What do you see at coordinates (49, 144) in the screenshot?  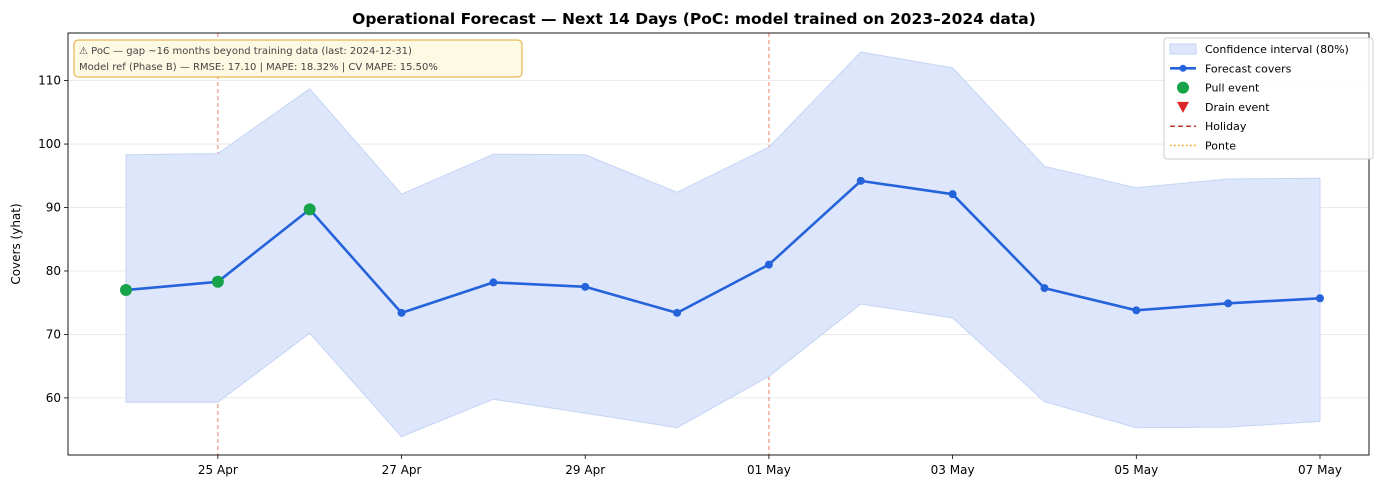 I see `y-tick-label: 100` at bounding box center [49, 144].